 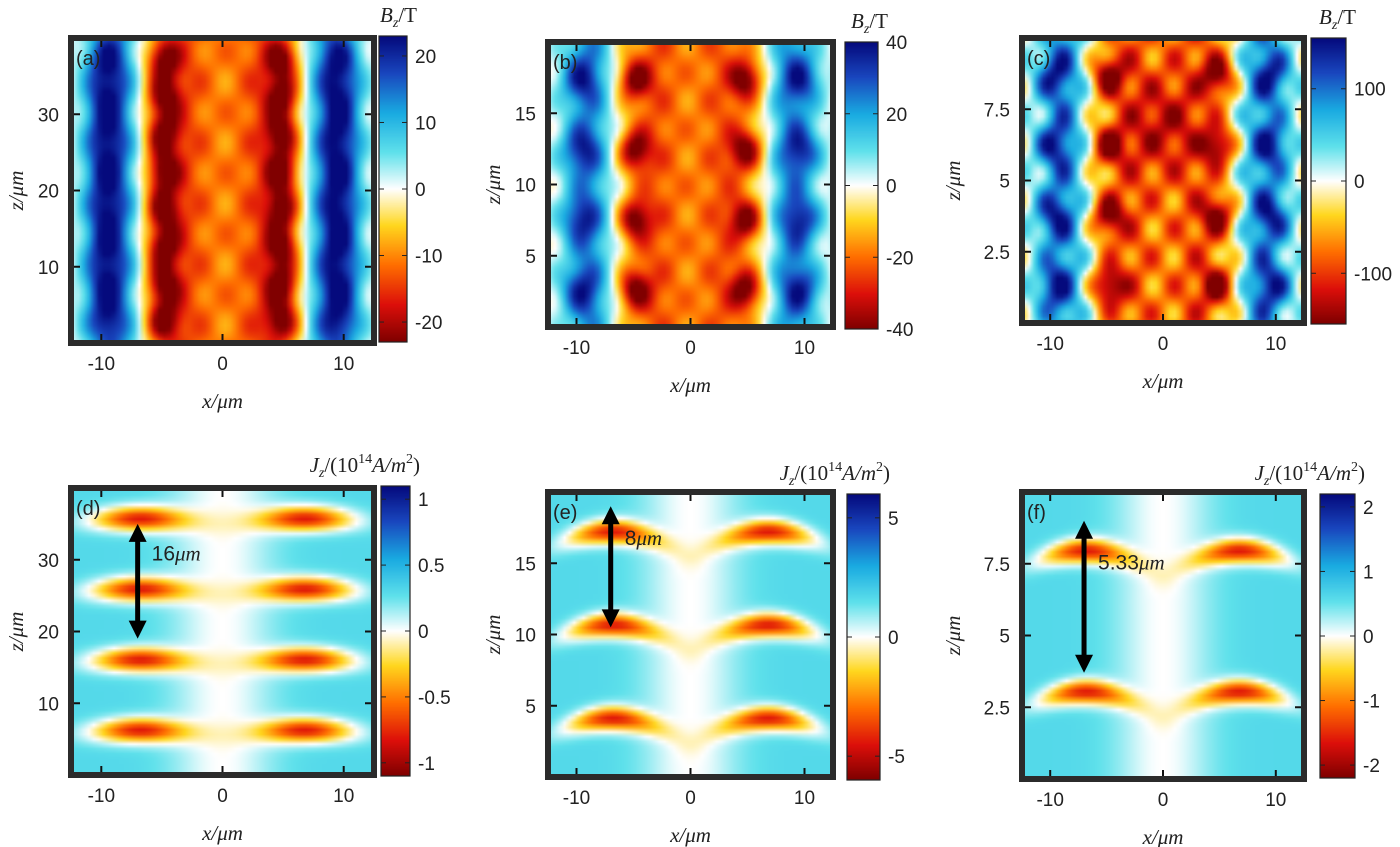 What do you see at coordinates (48, 192) in the screenshot?
I see `y-tick-label: 20` at bounding box center [48, 192].